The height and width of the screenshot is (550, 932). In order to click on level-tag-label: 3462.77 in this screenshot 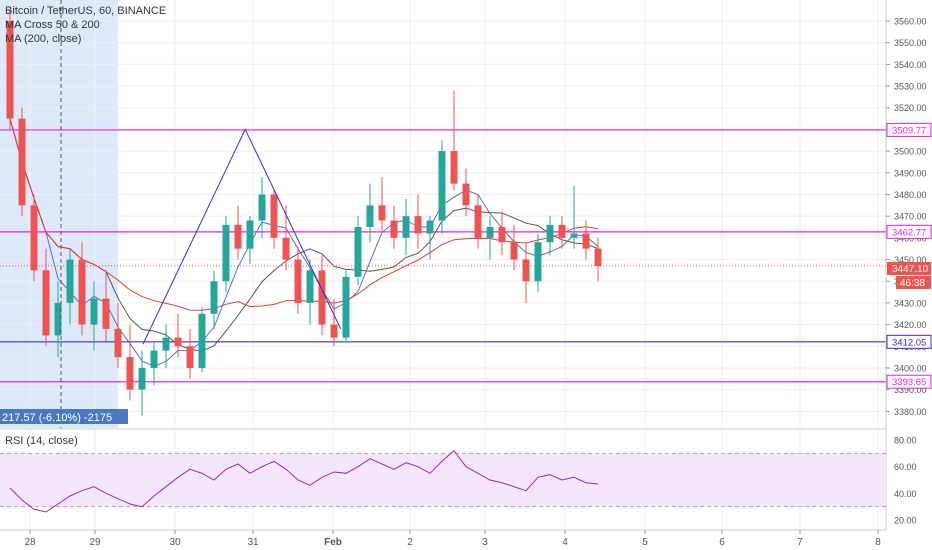, I will do `click(909, 232)`.